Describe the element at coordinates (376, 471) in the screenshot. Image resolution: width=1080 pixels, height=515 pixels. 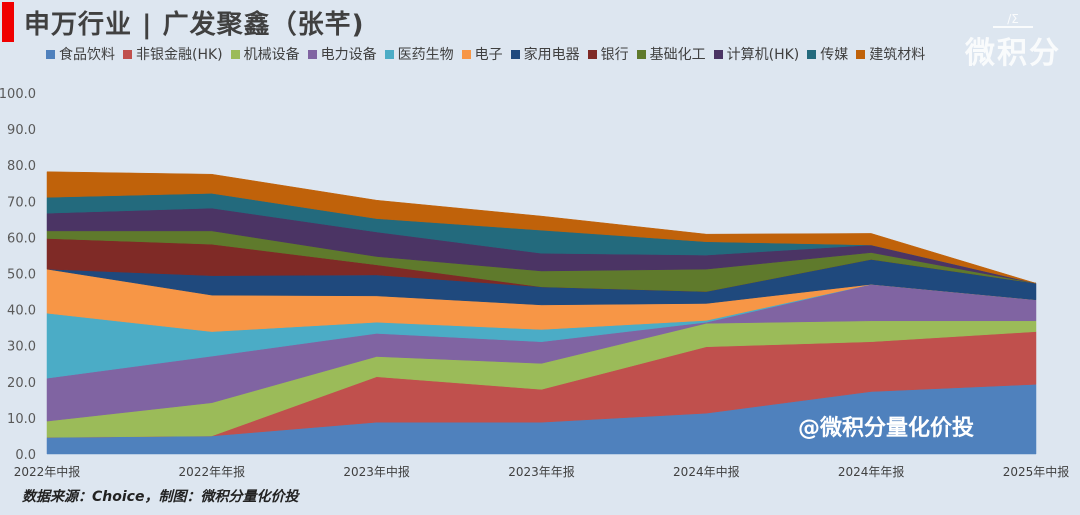
I see `x-tick-label: 2023年中报` at that location.